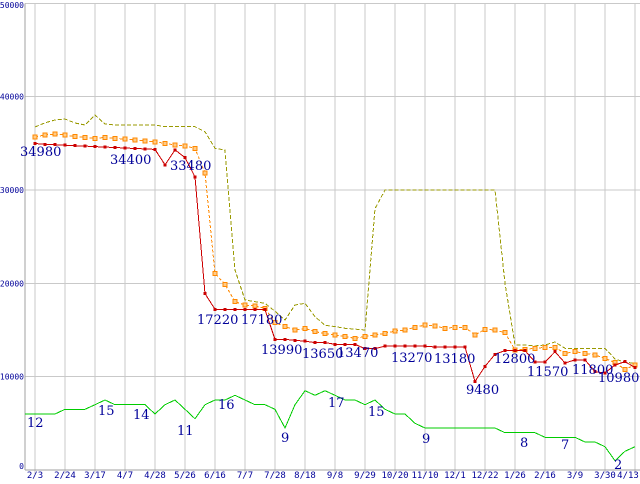 The image size is (640, 484). I want to click on point-label: 13990, so click(281, 350).